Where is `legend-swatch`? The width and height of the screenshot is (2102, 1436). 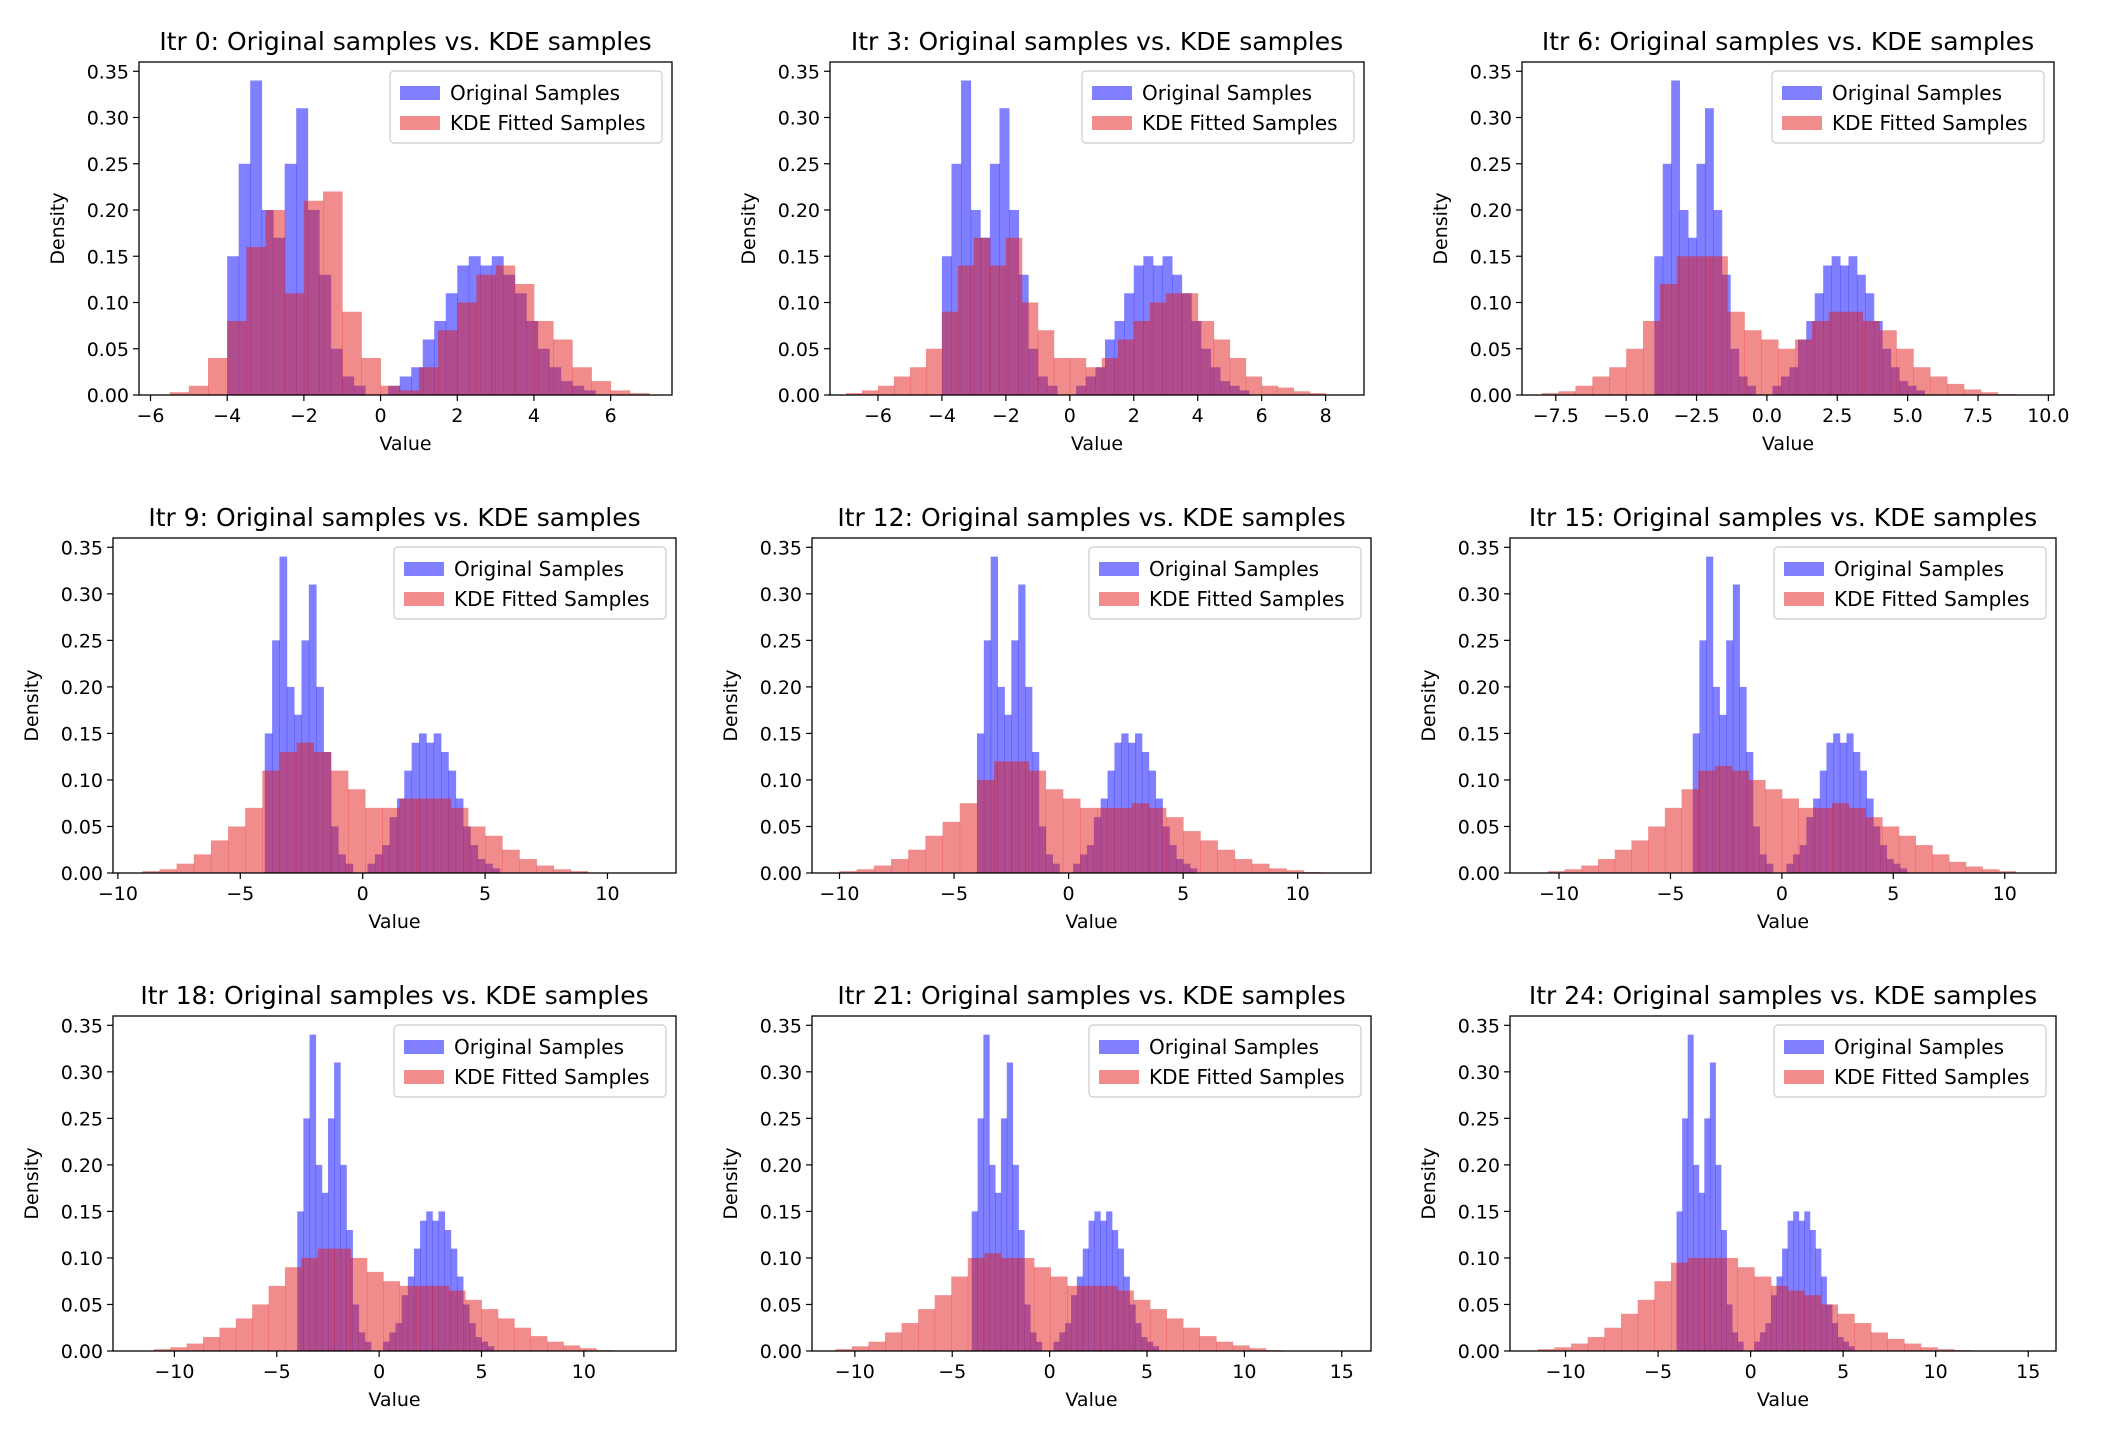 legend-swatch is located at coordinates (1804, 599).